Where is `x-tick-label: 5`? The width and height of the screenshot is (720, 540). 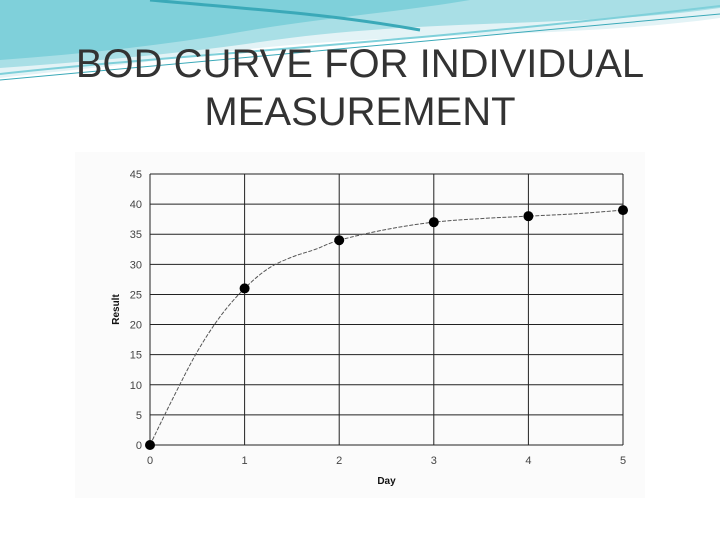
x-tick-label: 5 is located at coordinates (623, 461).